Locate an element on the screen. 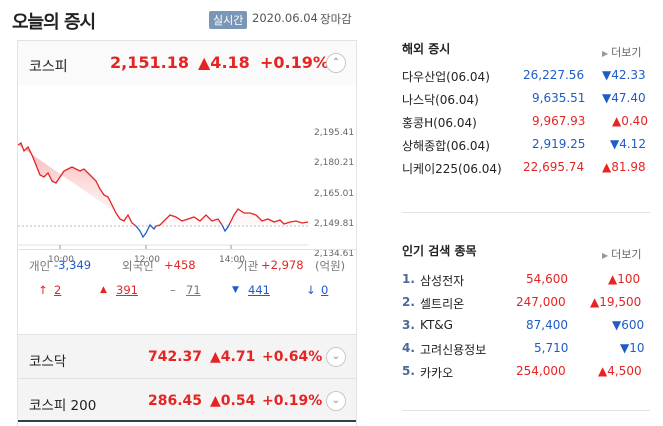  popular-name: 고려신용정보 is located at coordinates (453, 350).